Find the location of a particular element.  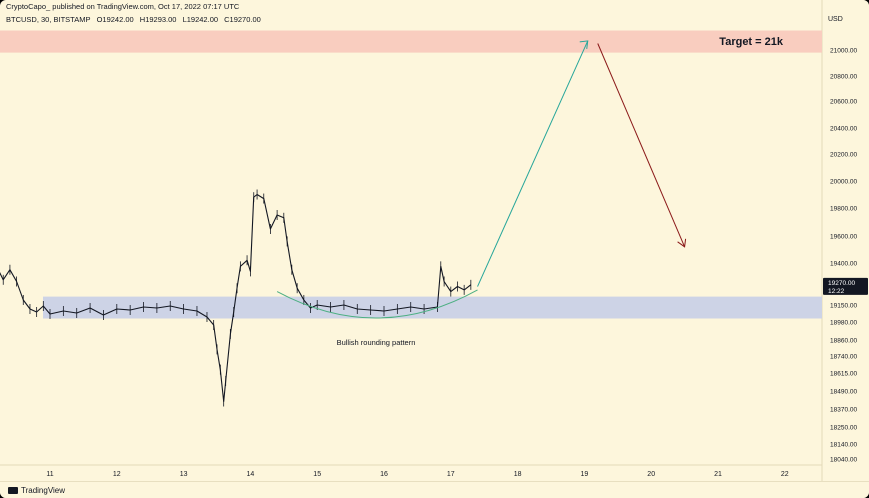

y-tick-label: 20400.00 is located at coordinates (843, 129).